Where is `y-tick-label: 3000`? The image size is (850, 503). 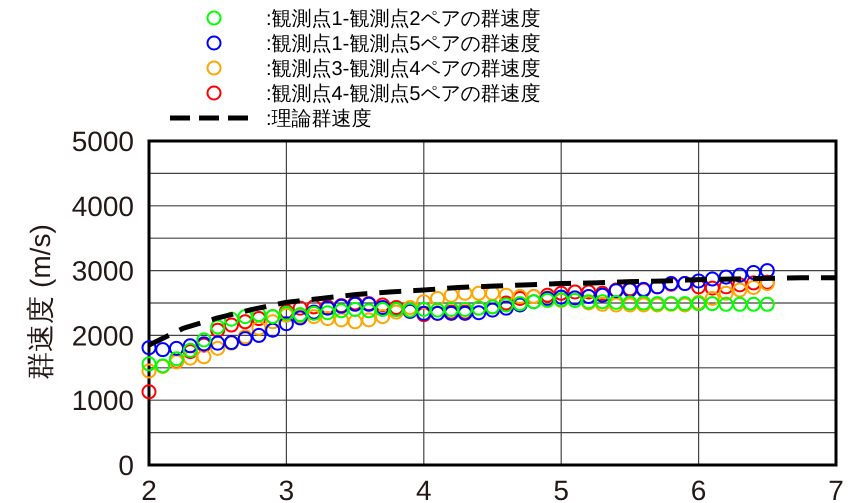
y-tick-label: 3000 is located at coordinates (103, 271).